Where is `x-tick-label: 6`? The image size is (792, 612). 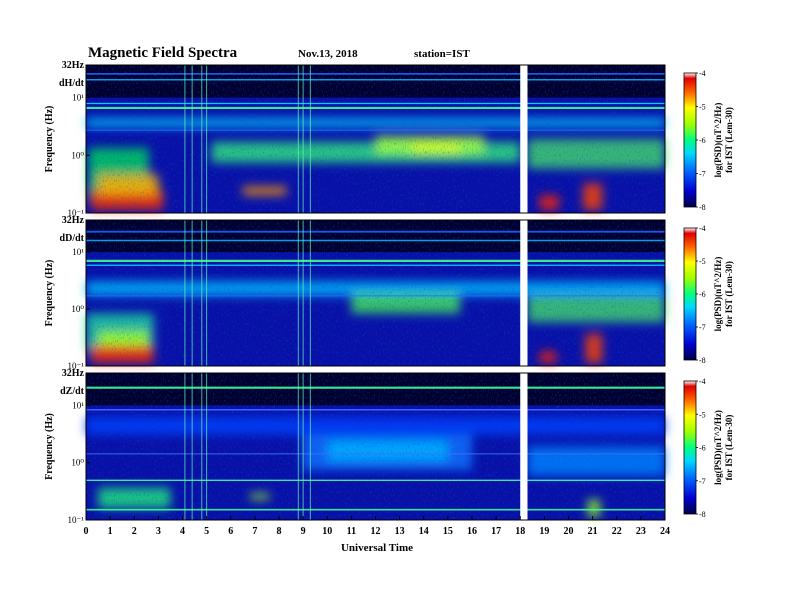
x-tick-label: 6 is located at coordinates (230, 531).